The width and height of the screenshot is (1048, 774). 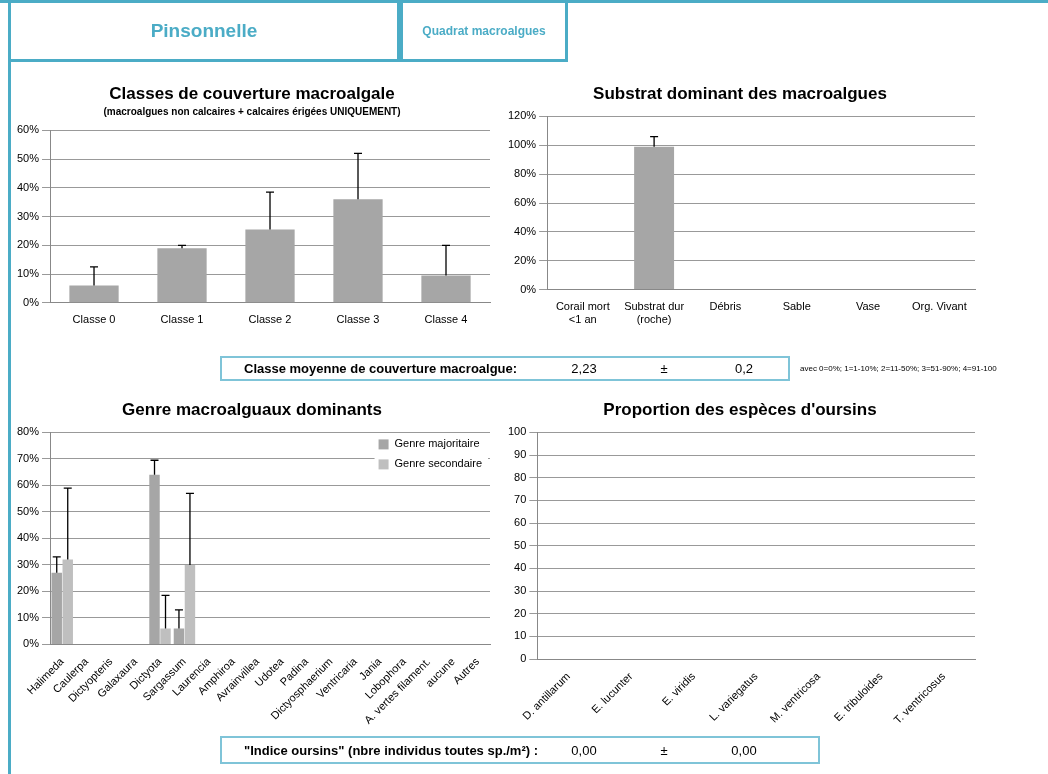 What do you see at coordinates (270, 319) in the screenshot?
I see `x-tick-label: Classe 2` at bounding box center [270, 319].